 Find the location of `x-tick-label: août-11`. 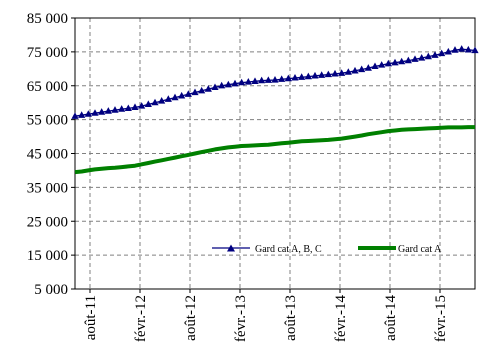

x-tick-label: août-11 is located at coordinates (91, 317).